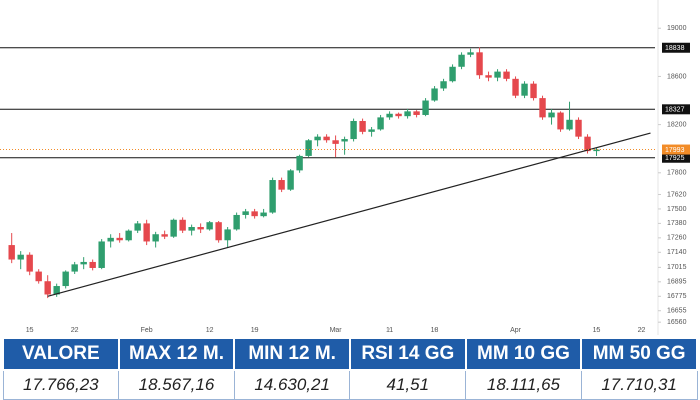  Describe the element at coordinates (677, 322) in the screenshot. I see `y-tick-label: 16560` at that location.